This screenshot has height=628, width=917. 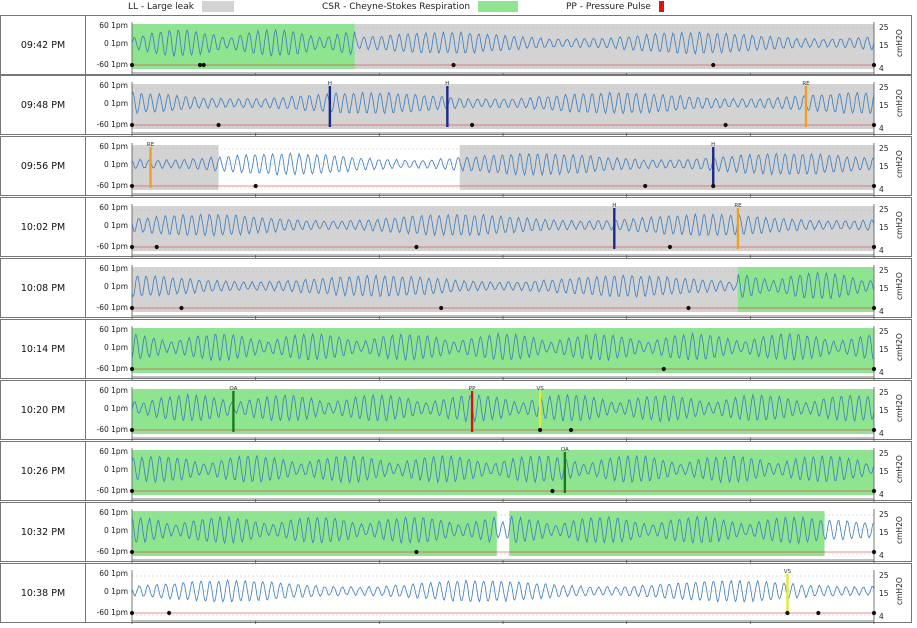 I want to click on strip-time-label: 10:14 PM, so click(x=43, y=349).